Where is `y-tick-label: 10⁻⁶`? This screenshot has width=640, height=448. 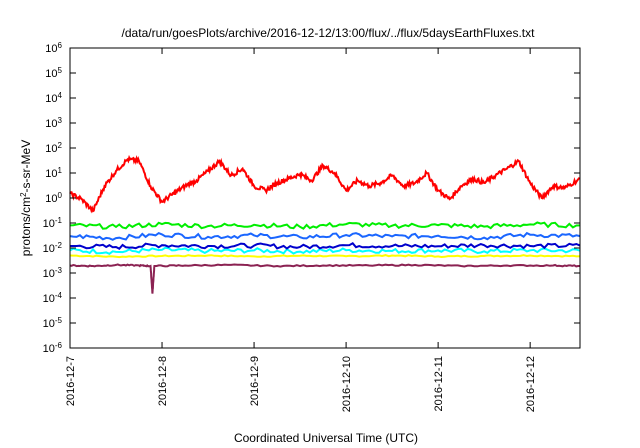 y-tick-label: 10⁻⁶ is located at coordinates (53, 348).